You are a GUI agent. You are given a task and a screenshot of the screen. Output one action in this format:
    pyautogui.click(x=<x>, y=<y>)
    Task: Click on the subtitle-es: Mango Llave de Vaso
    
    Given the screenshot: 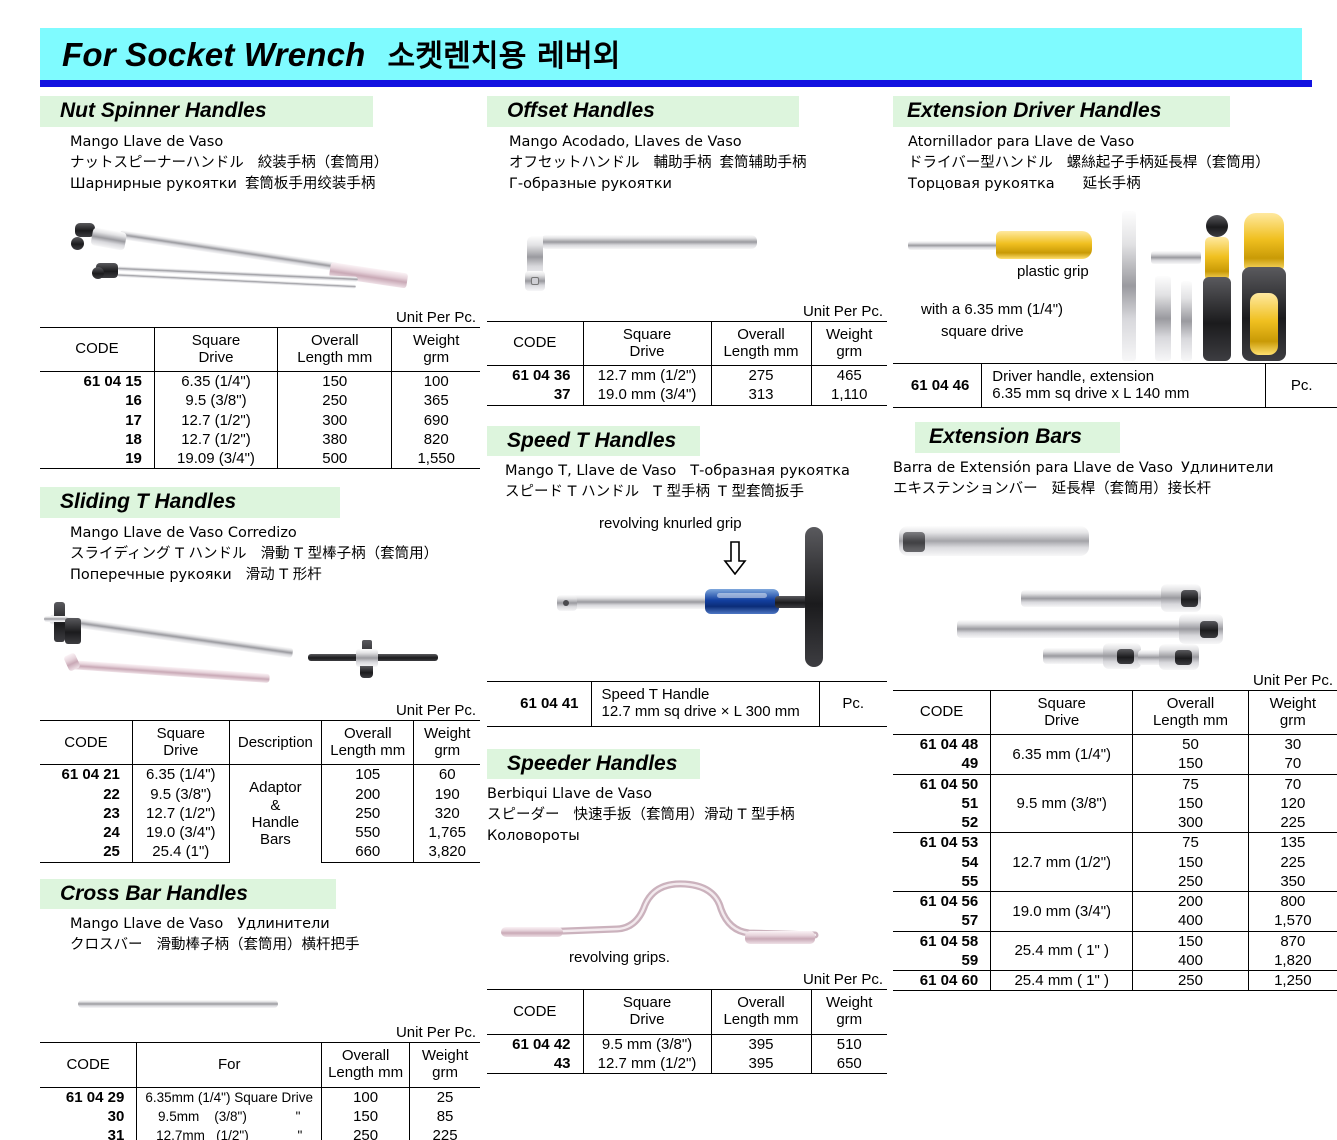 What is the action you would take?
    pyautogui.click(x=147, y=141)
    